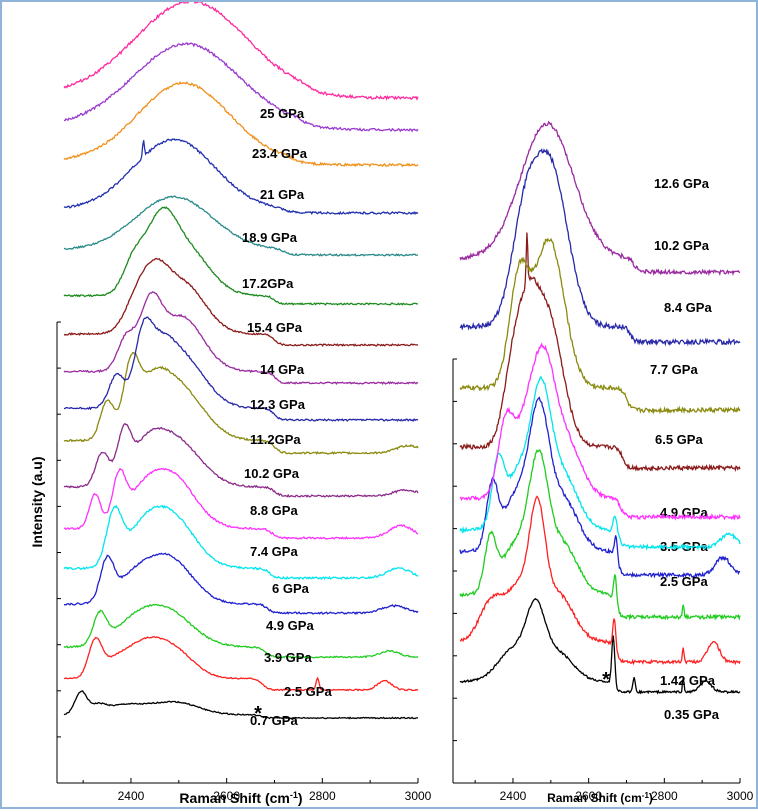 The image size is (758, 812). I want to click on series-label: 25 GPa, so click(282, 113).